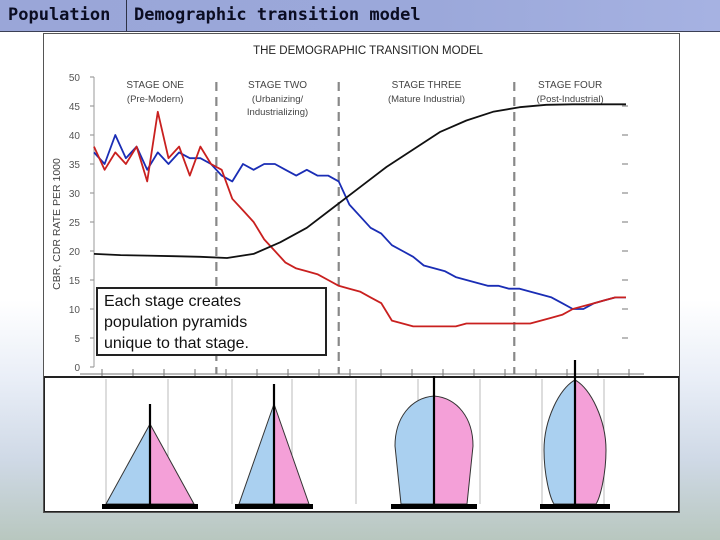 The image size is (720, 540). I want to click on stage-subtitle: (Mature Industrial), so click(426, 99).